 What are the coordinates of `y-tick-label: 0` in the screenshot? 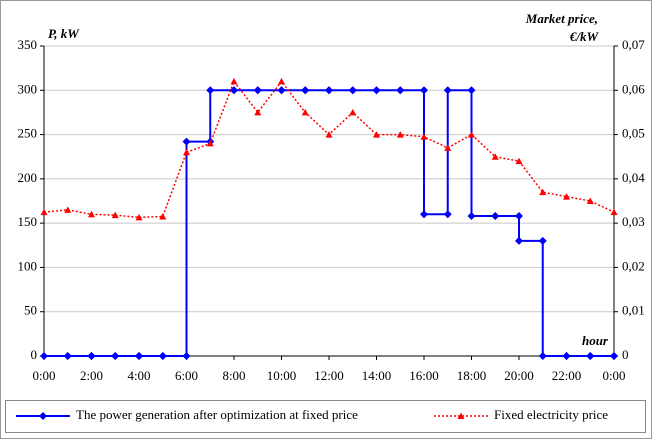 It's located at (34, 354).